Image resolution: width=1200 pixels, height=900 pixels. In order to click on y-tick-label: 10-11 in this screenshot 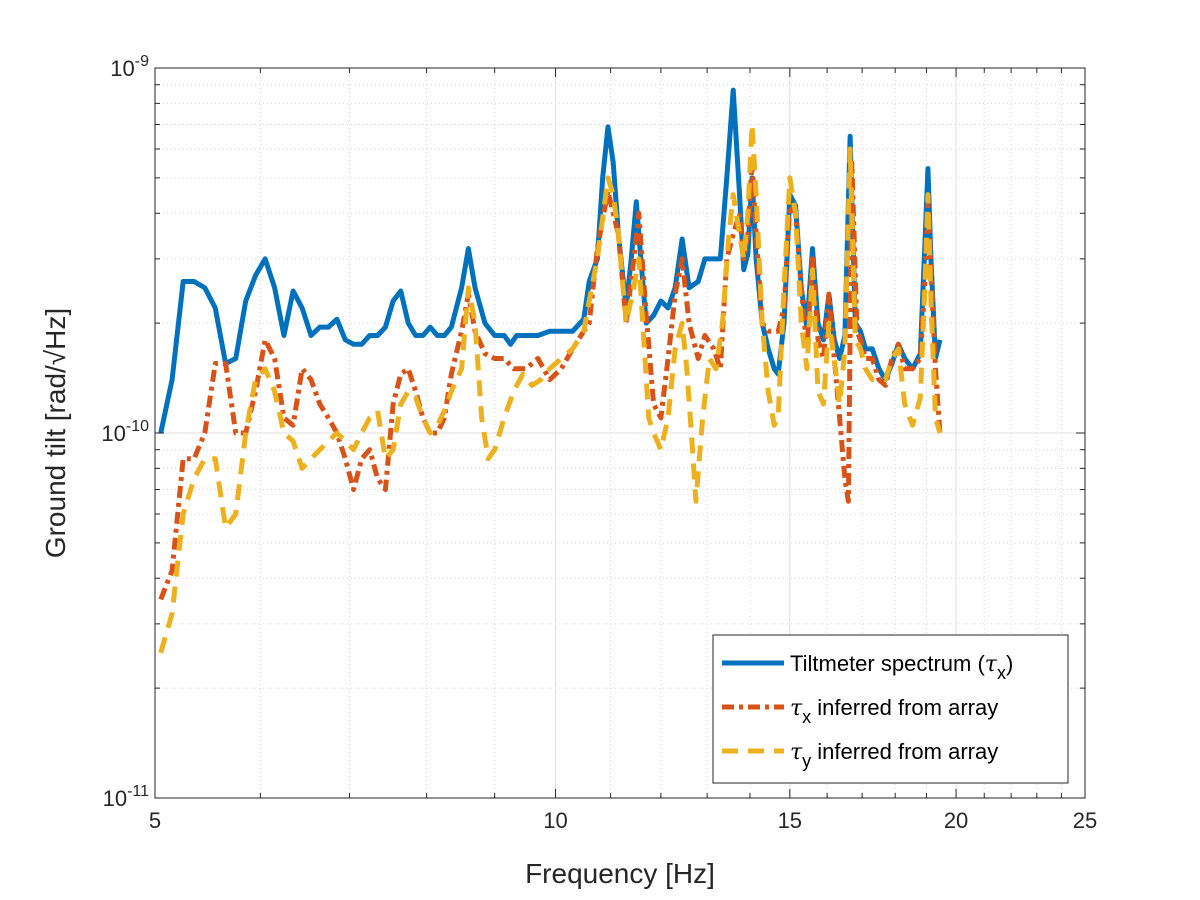, I will do `click(126, 797)`.